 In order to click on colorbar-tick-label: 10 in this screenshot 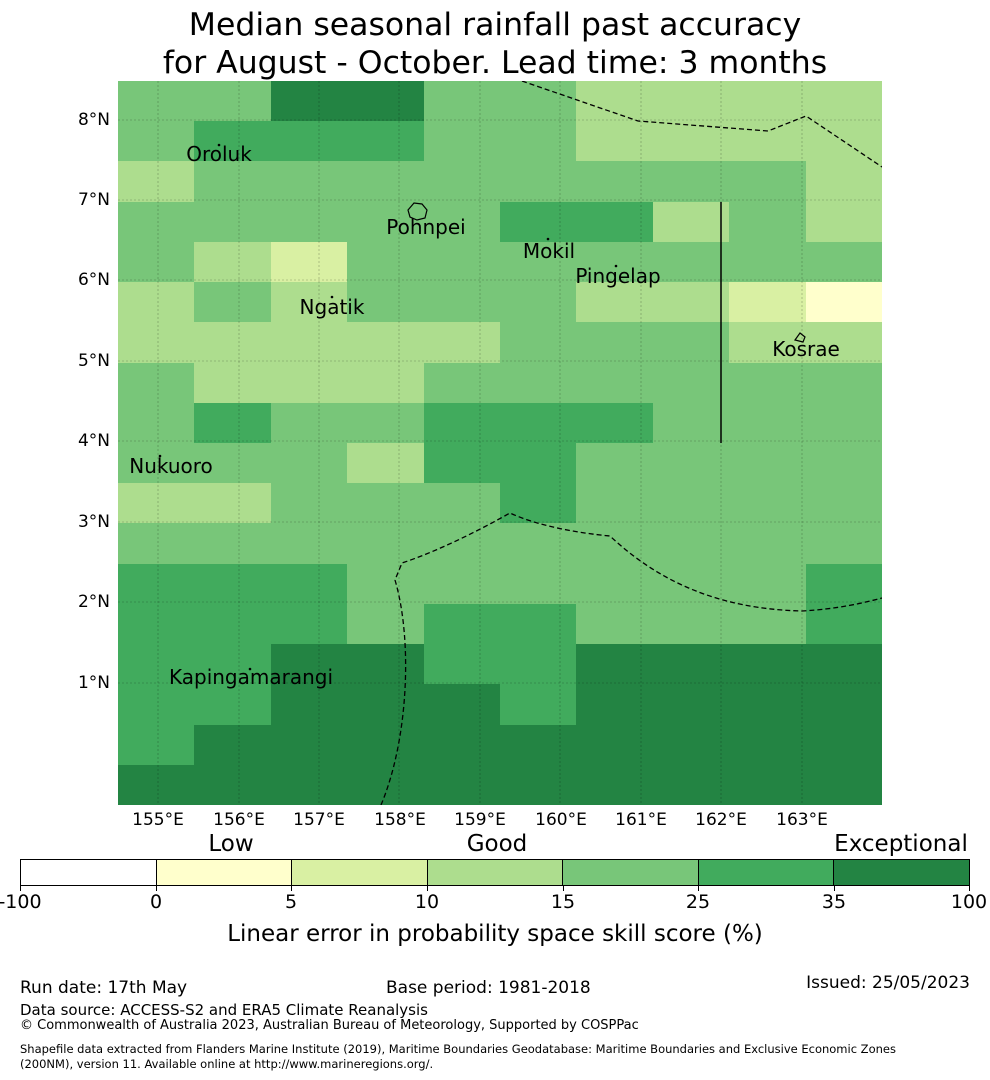, I will do `click(427, 902)`.